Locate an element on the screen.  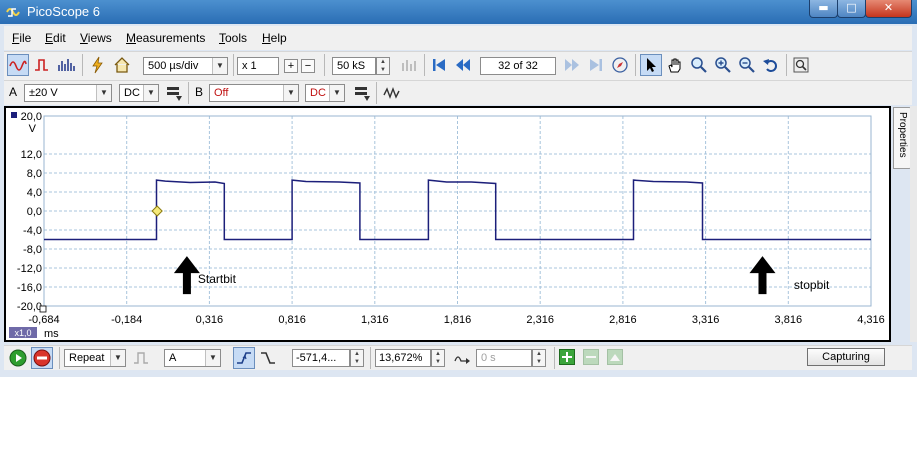
delay-field: 0 s is located at coordinates (504, 358).